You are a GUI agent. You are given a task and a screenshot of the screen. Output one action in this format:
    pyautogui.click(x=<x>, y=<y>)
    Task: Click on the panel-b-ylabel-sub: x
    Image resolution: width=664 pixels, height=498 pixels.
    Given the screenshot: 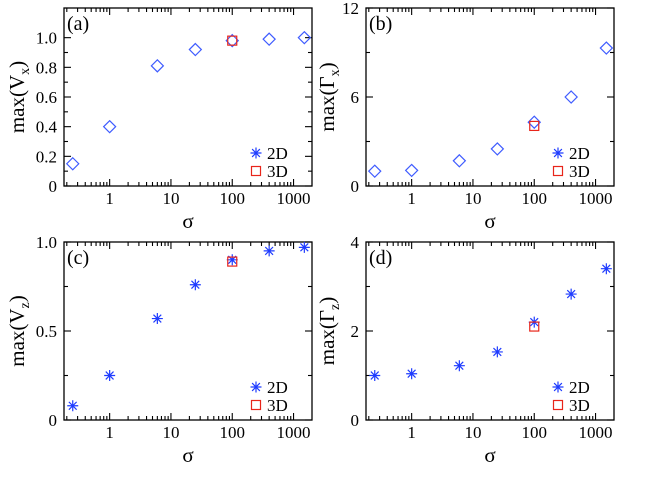 What is the action you would take?
    pyautogui.click(x=335, y=72)
    